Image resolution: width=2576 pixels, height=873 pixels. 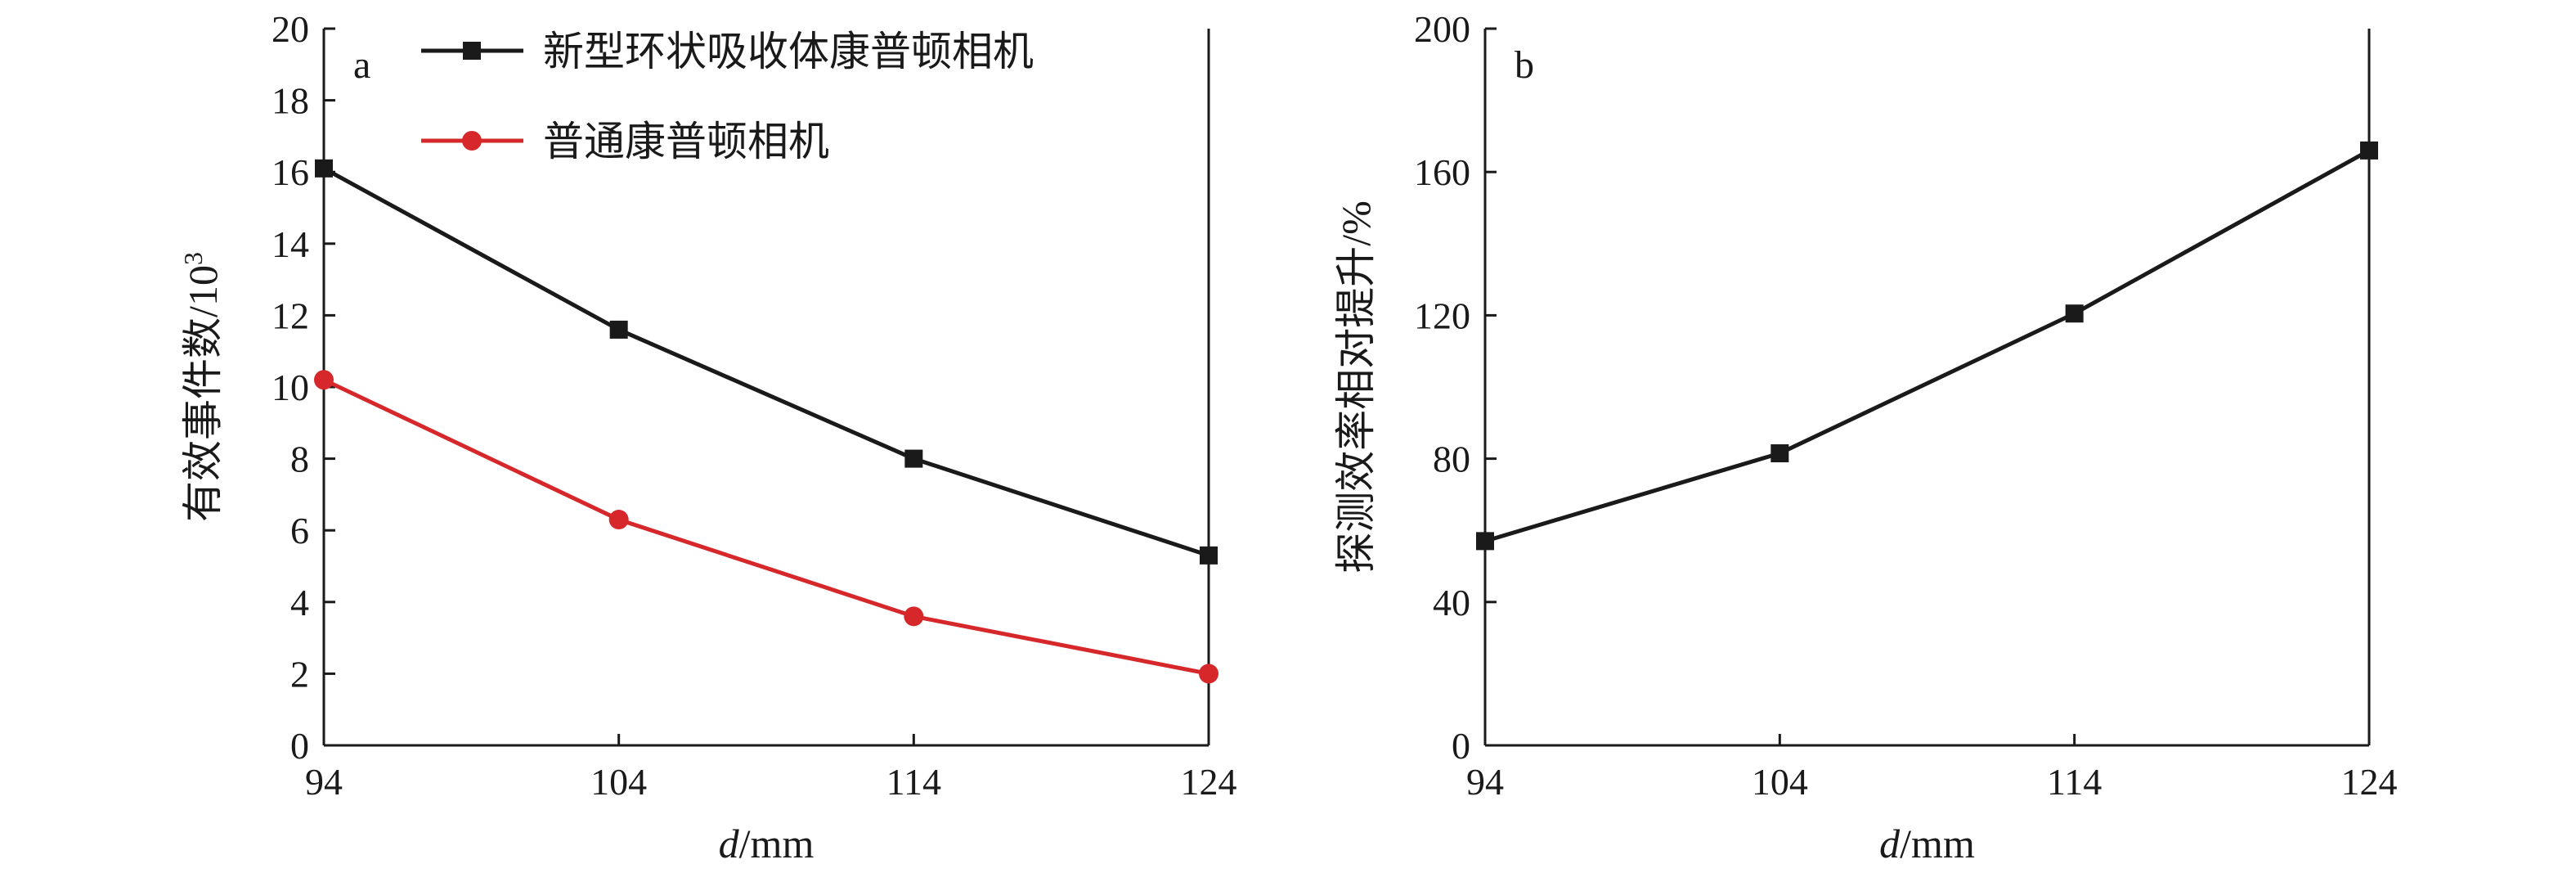 What do you see at coordinates (299, 460) in the screenshot?
I see `panel-a-y-tick-label: 8` at bounding box center [299, 460].